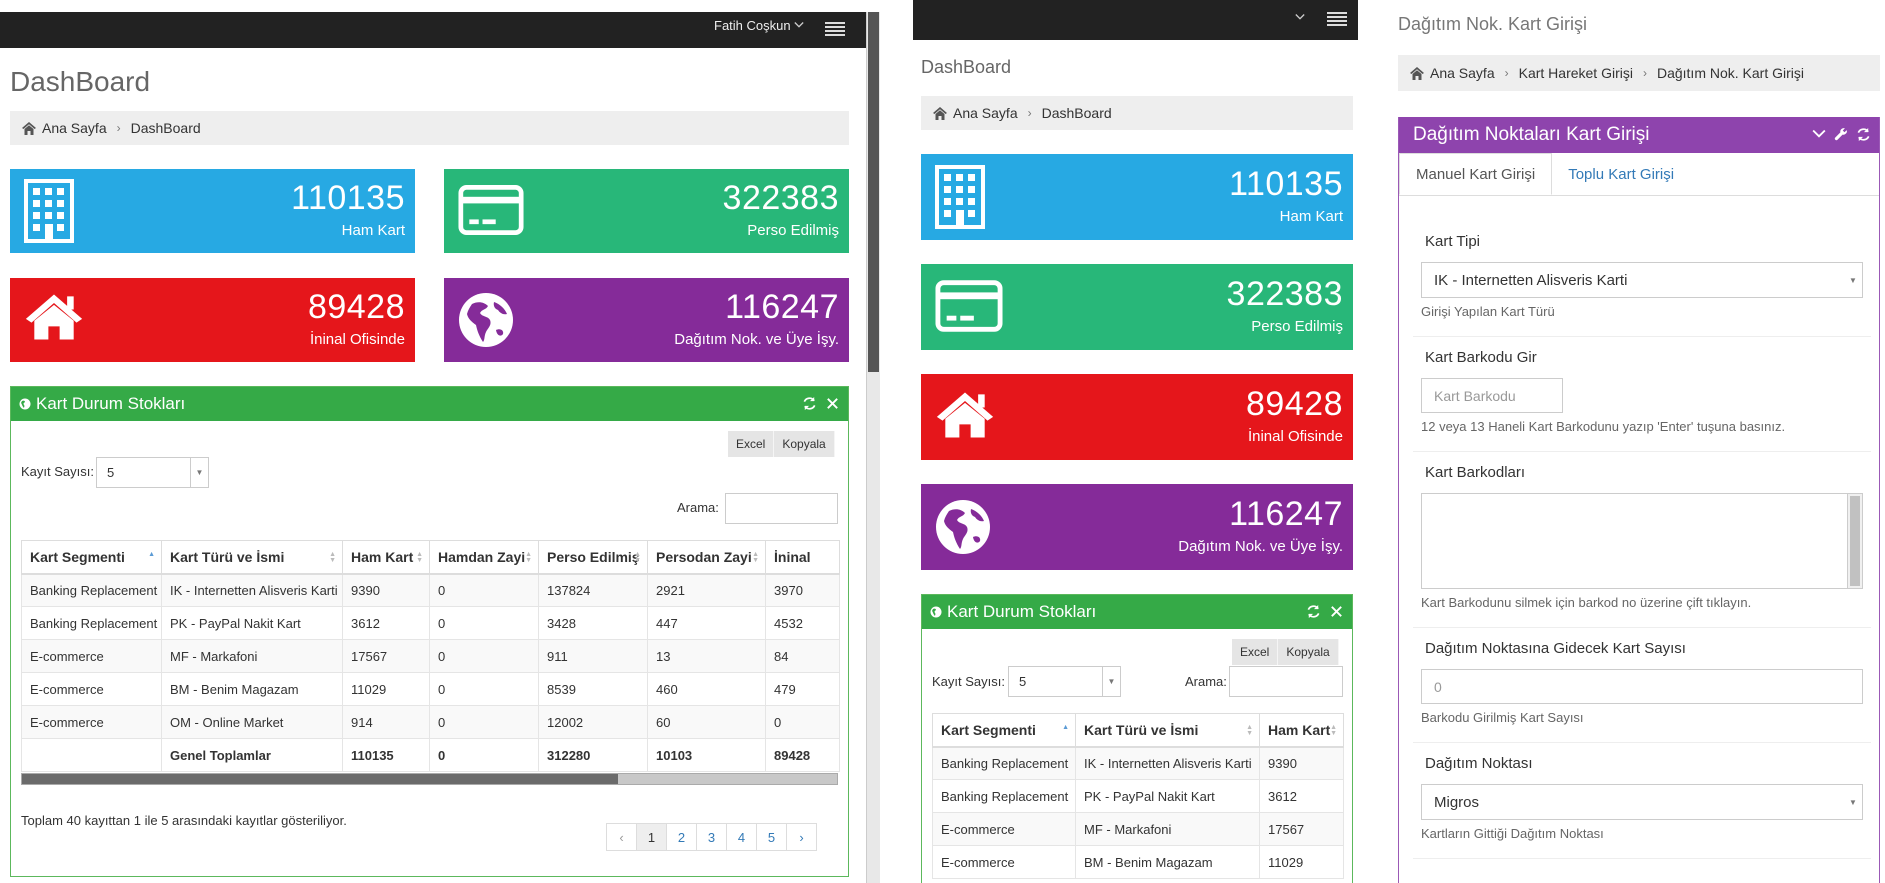 The image size is (1885, 883). I want to click on stat-value: 89428, so click(356, 307).